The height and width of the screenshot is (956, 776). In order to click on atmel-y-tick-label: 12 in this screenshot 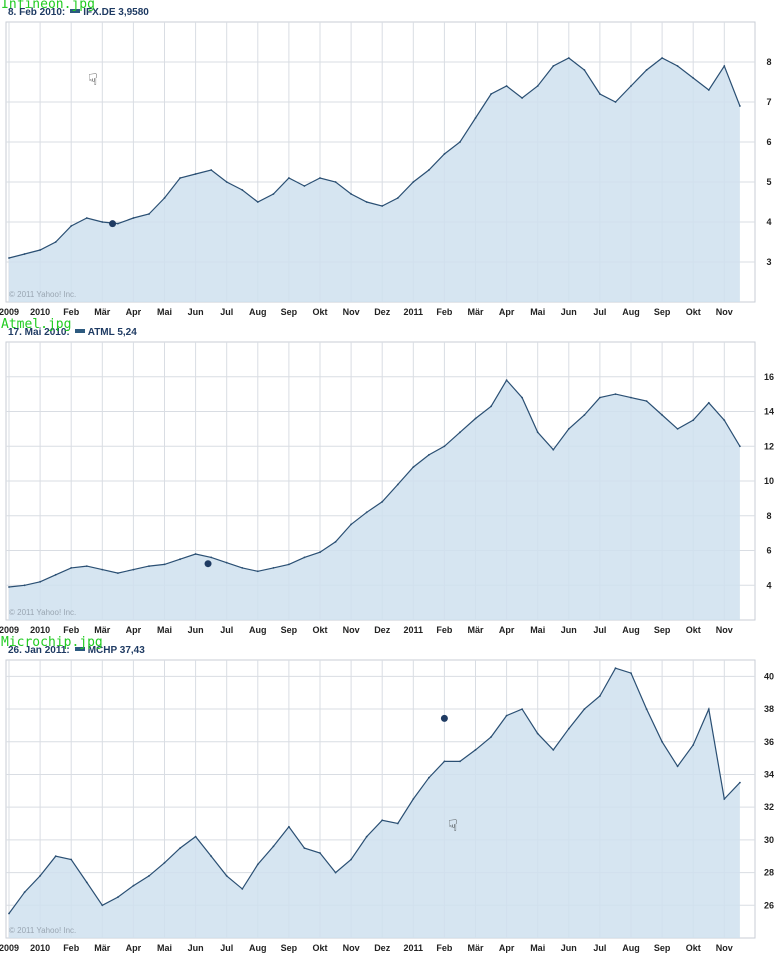, I will do `click(769, 446)`.